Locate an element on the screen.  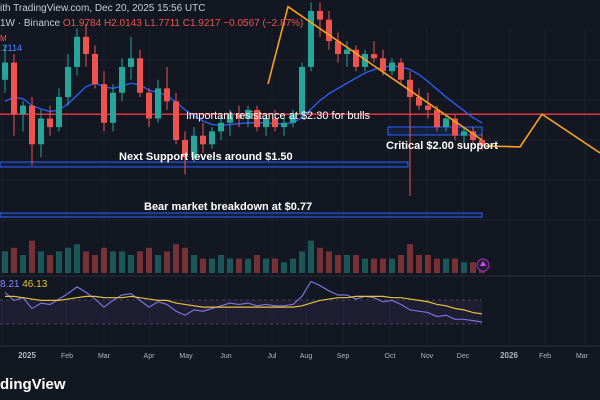
time-axis-label: Mar is located at coordinates (104, 356).